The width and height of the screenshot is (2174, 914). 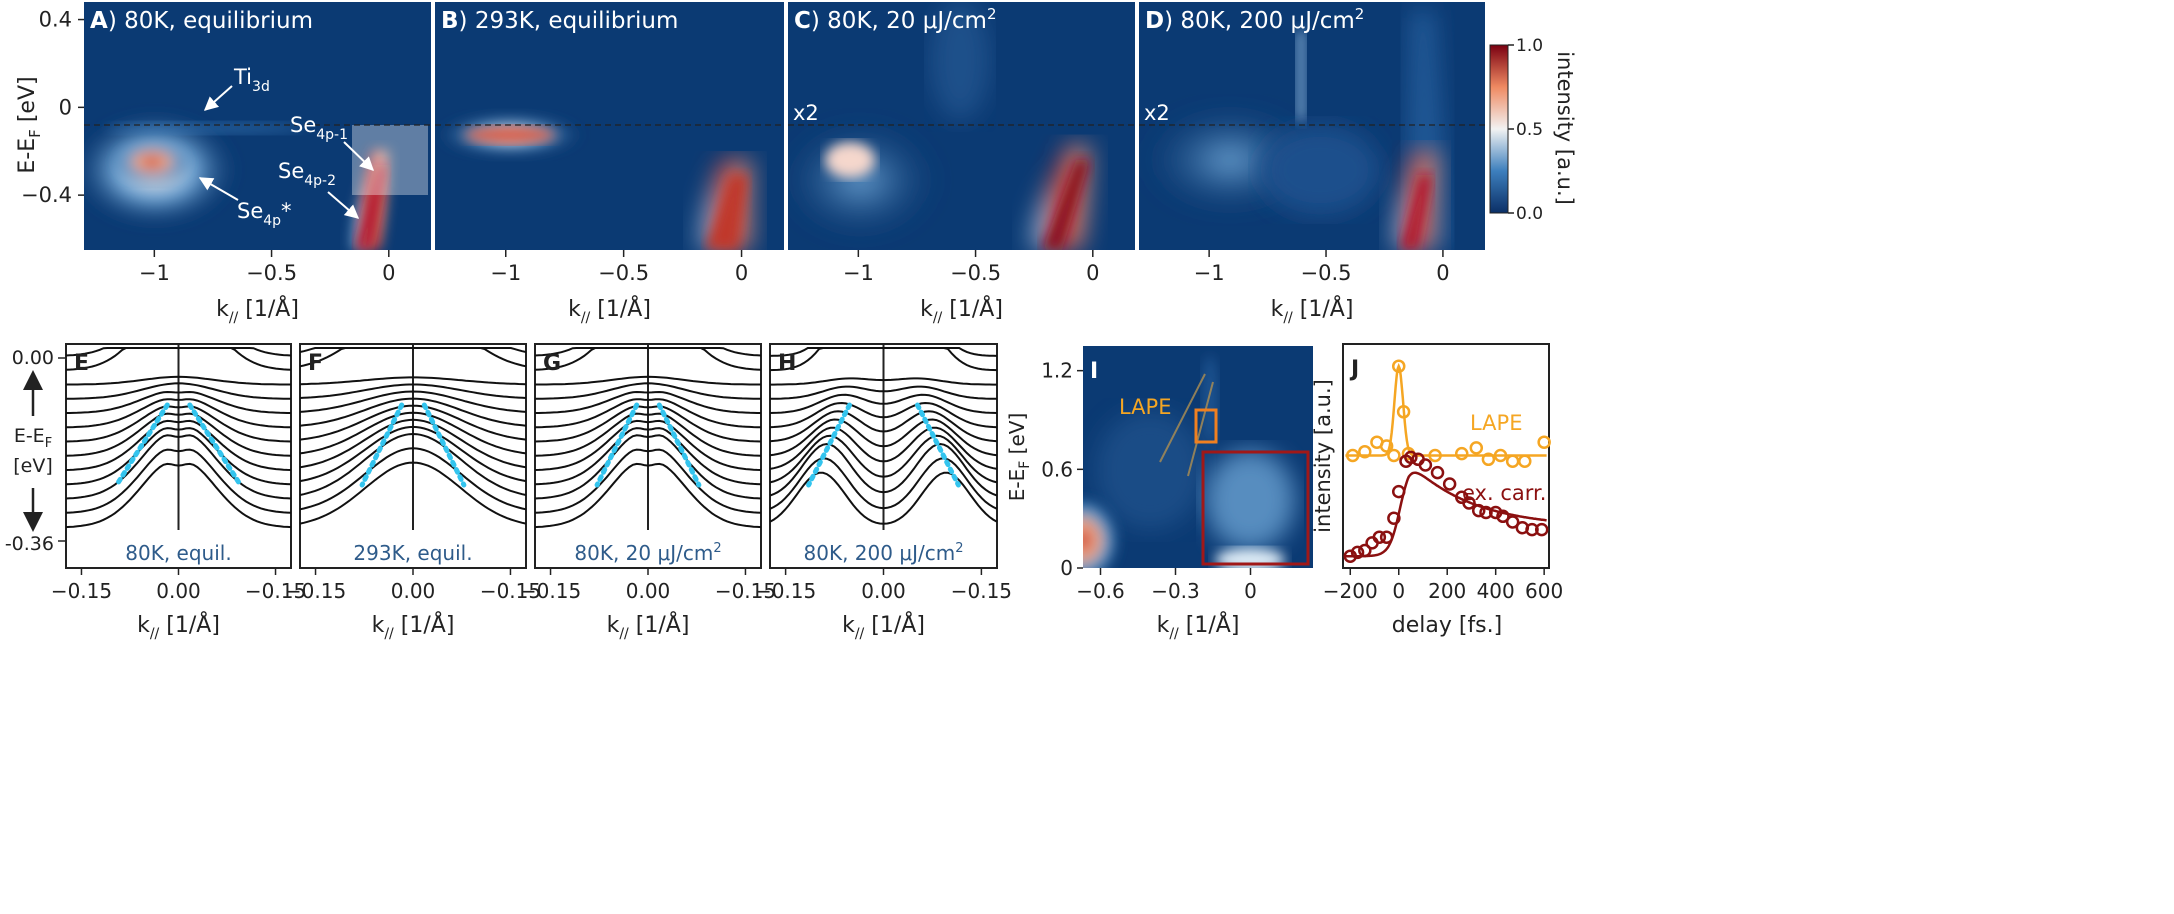 I want to click on colorbar-tick-mid: 0.5, so click(x=1529, y=130).